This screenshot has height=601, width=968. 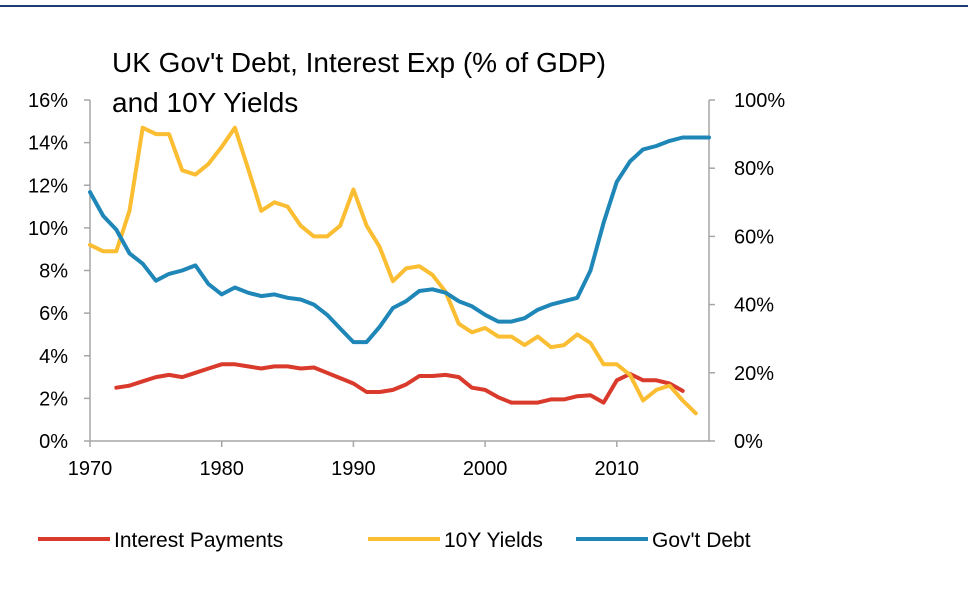 I want to click on chart-title-line1: UK Gov't Debt, Interest Exp (% of GDP), so click(x=359, y=62).